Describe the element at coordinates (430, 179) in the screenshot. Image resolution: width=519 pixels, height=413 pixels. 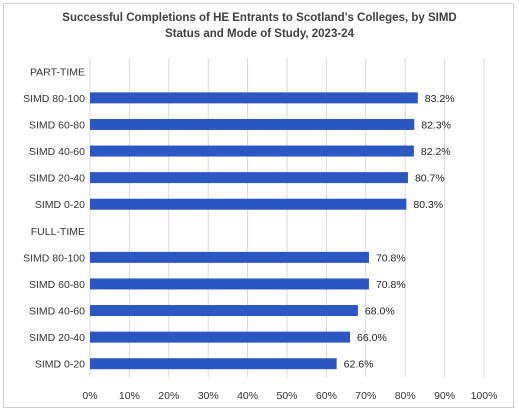
I see `data-label: 80.7%` at that location.